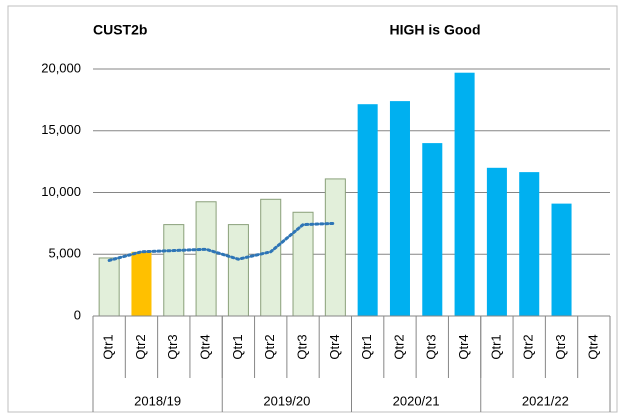 This screenshot has width=620, height=414. I want to click on group-label: 2018/19, so click(157, 400).